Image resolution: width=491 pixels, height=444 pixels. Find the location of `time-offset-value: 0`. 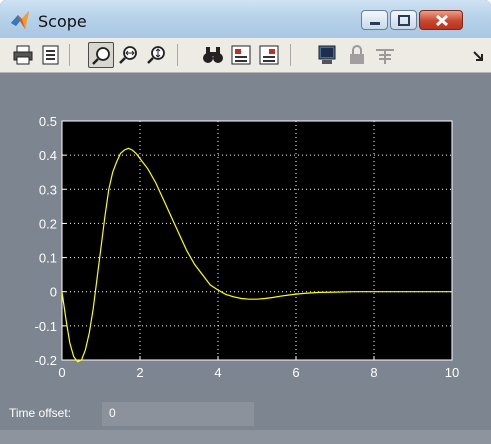

time-offset-value: 0 is located at coordinates (112, 413).